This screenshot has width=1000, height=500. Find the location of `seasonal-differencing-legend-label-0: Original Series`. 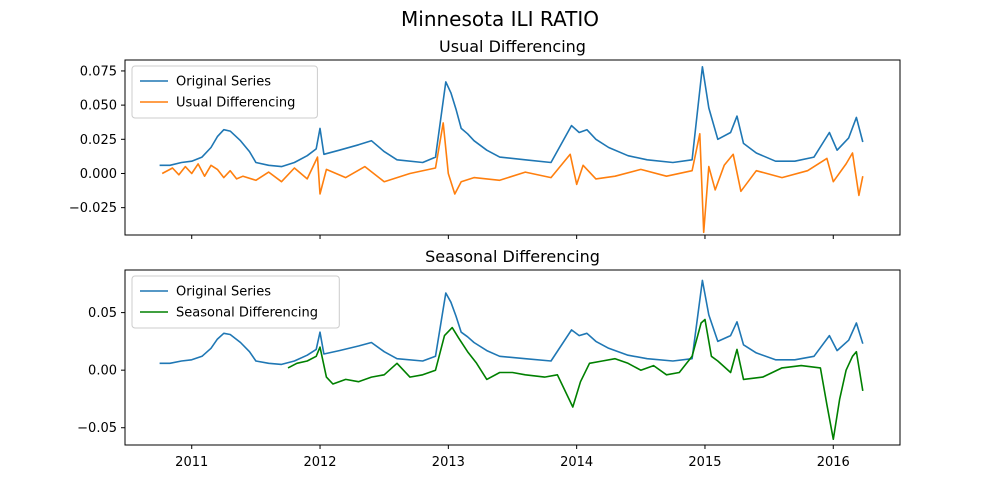

seasonal-differencing-legend-label-0: Original Series is located at coordinates (223, 292).